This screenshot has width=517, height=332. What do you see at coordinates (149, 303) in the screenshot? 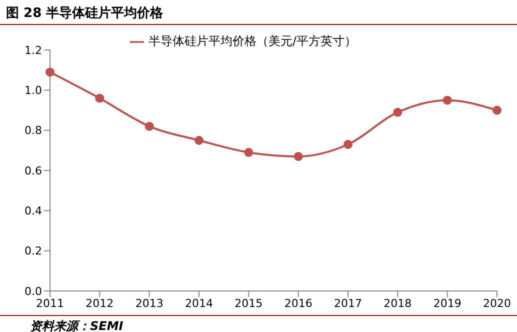
I see `x-tick-label: 2013` at bounding box center [149, 303].